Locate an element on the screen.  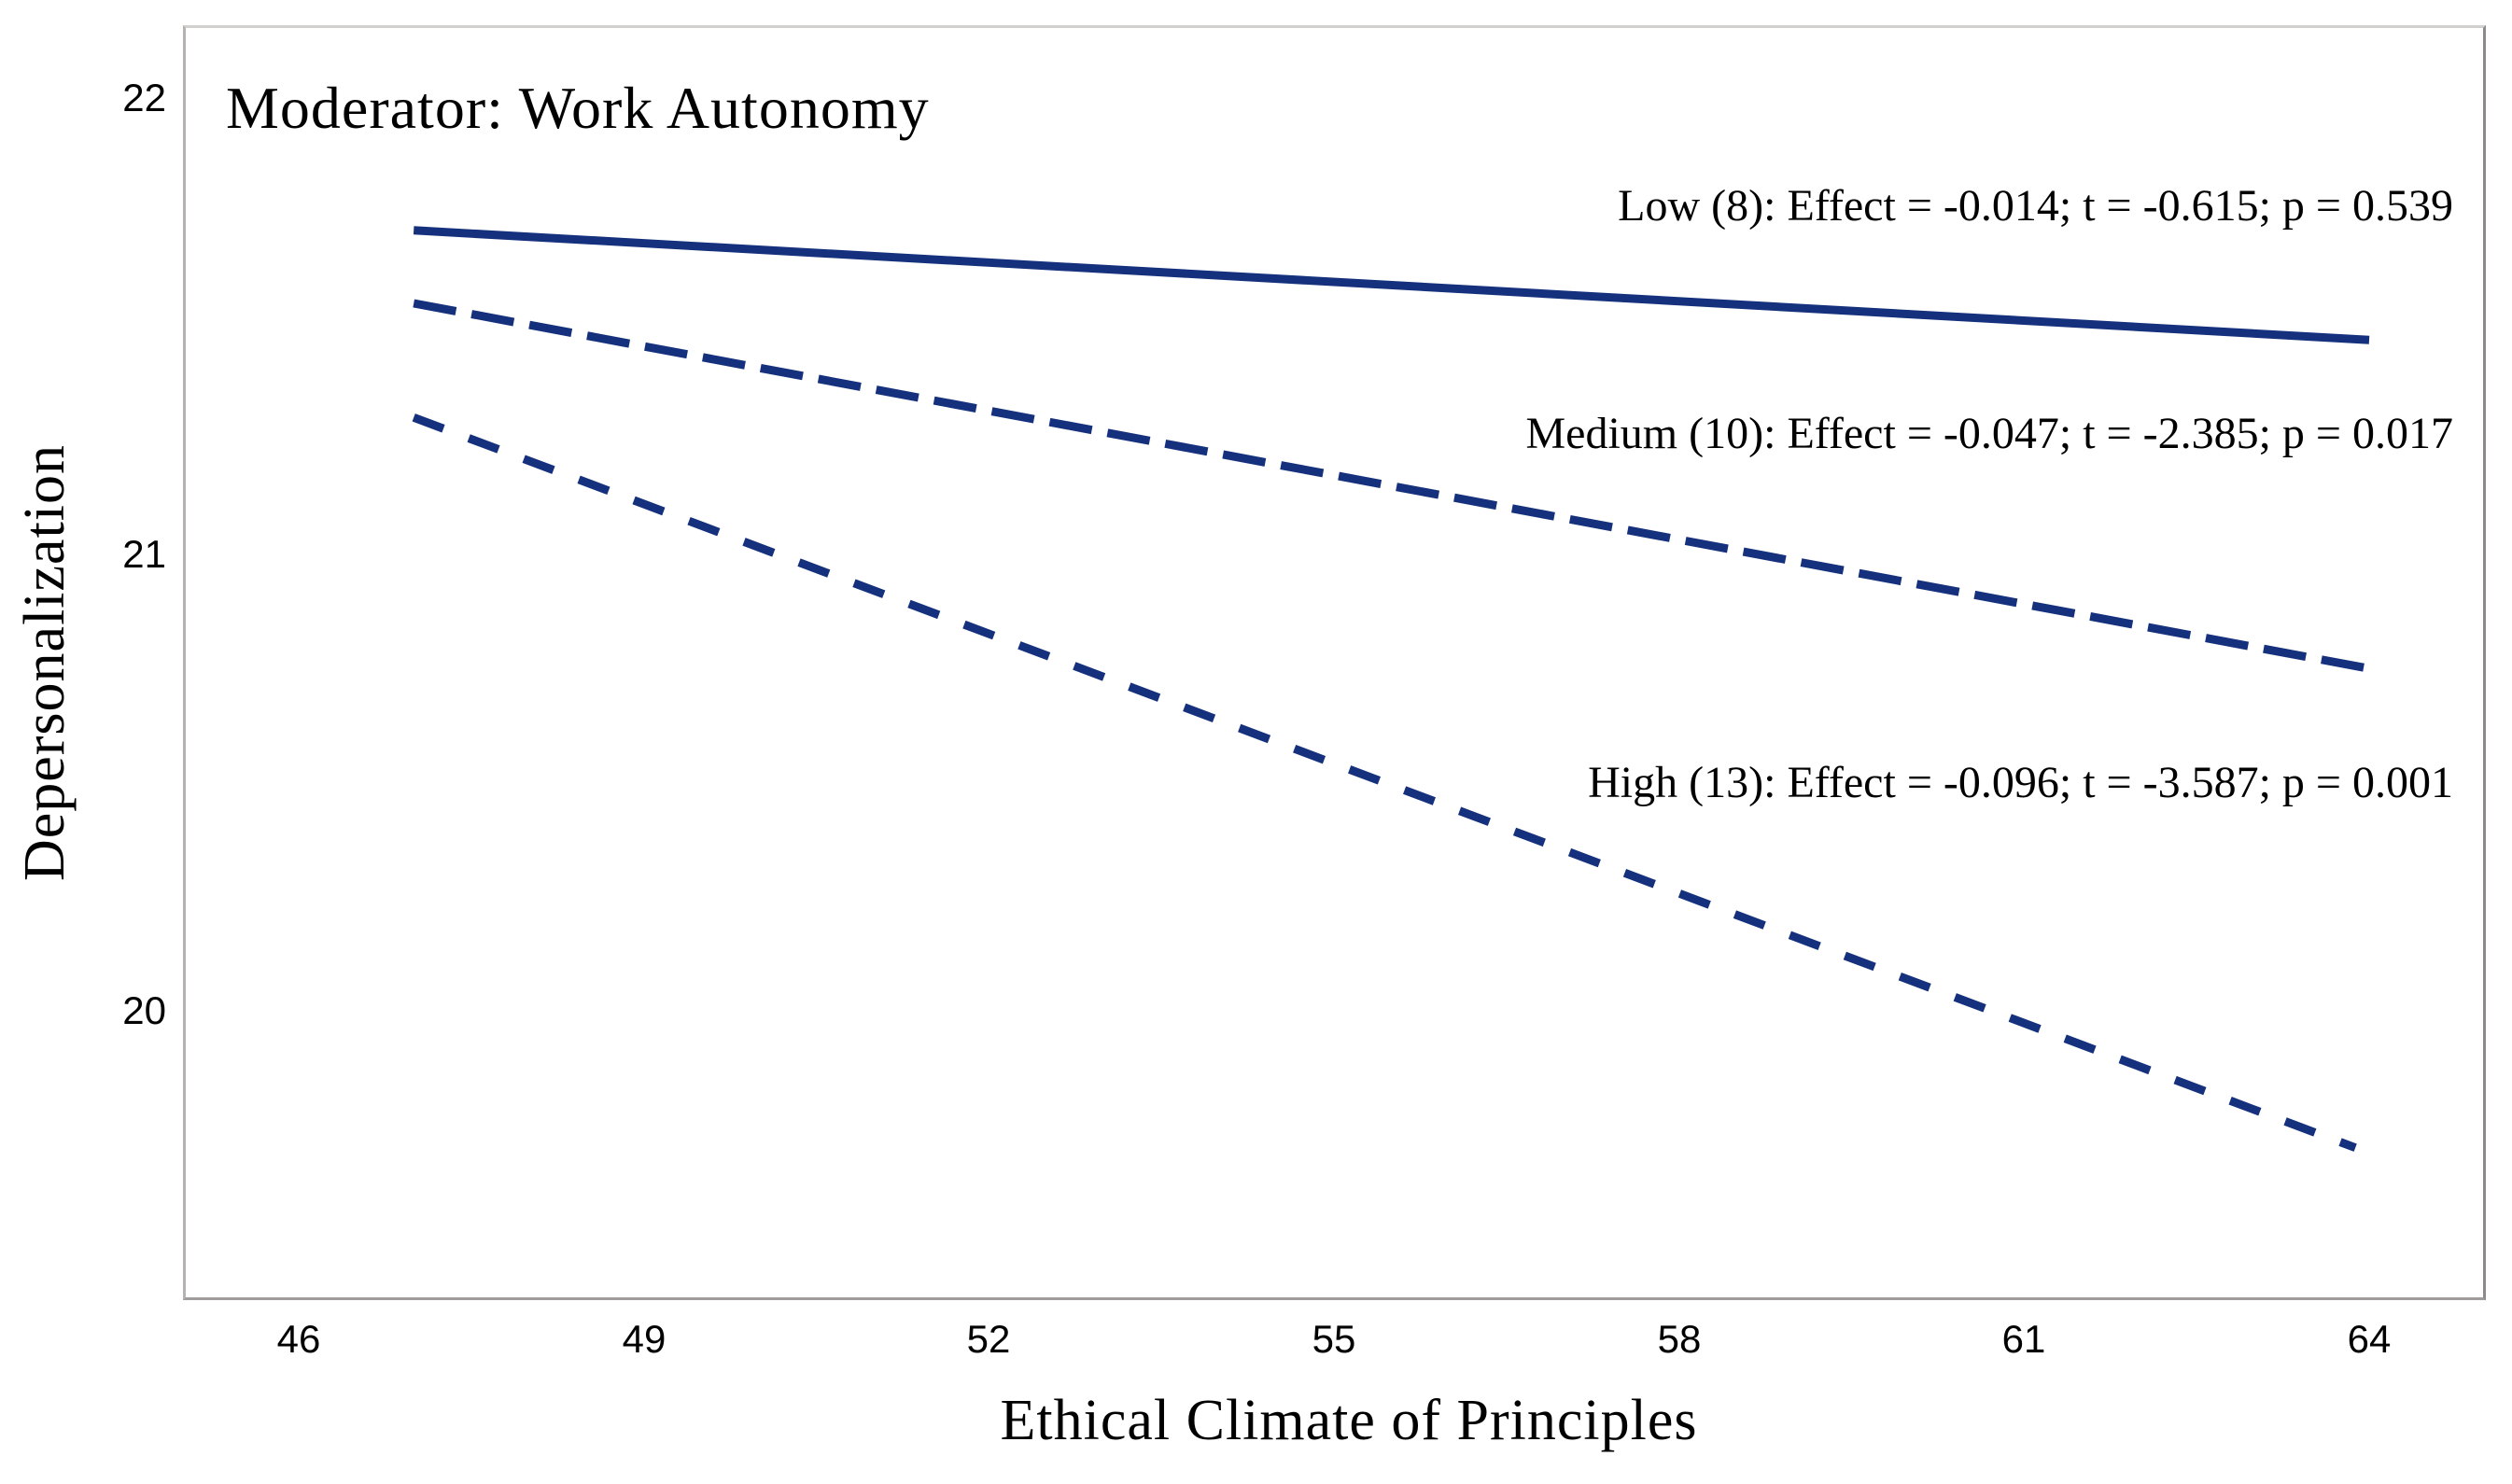
x-axis-label: Ethical Climate of Principles is located at coordinates (1349, 1420).